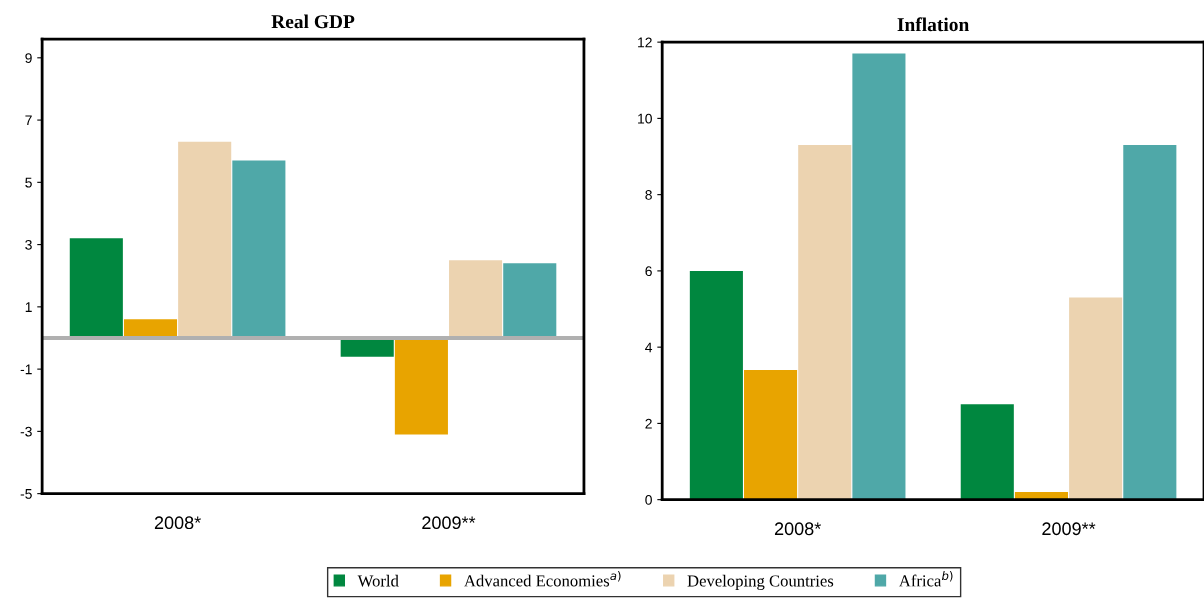 The height and width of the screenshot is (602, 1204). Describe the element at coordinates (933, 24) in the screenshot. I see `chart-title: Inflation` at that location.